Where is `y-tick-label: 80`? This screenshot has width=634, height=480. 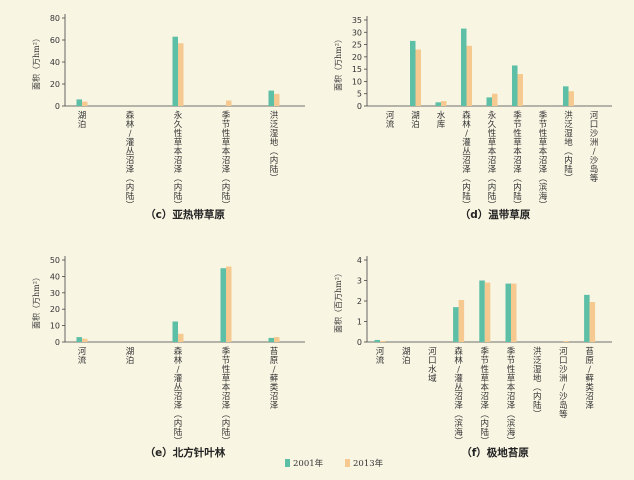
y-tick-label: 80 is located at coordinates (55, 18).